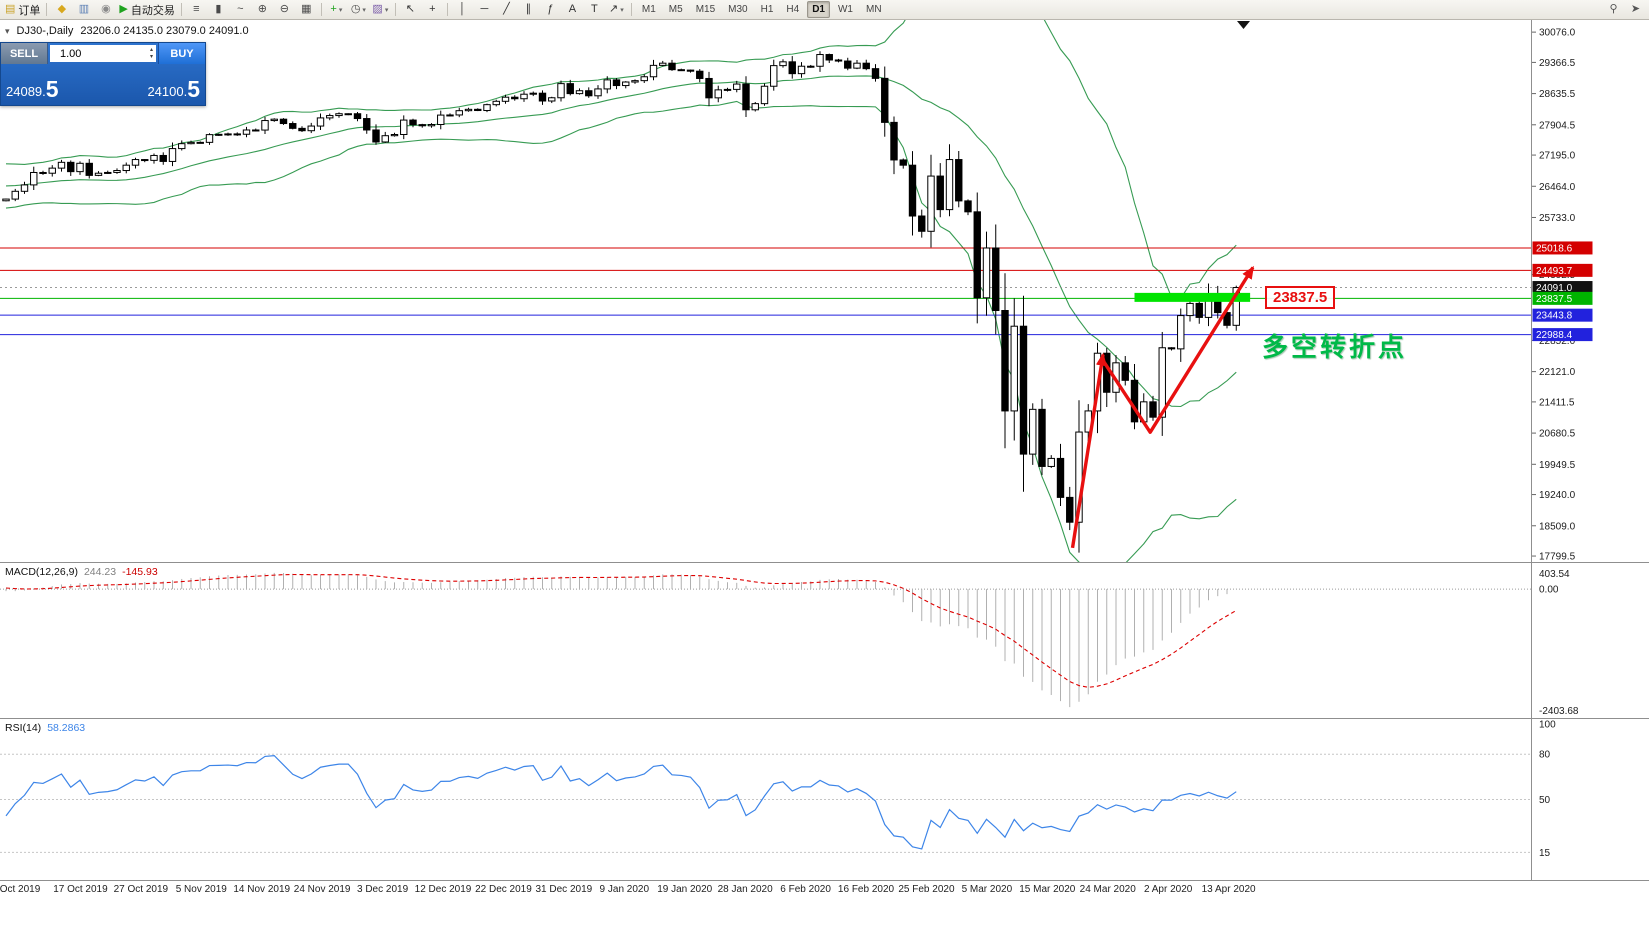 Image resolution: width=1649 pixels, height=945 pixels. I want to click on sell-price: 24089. 5, so click(32, 89).